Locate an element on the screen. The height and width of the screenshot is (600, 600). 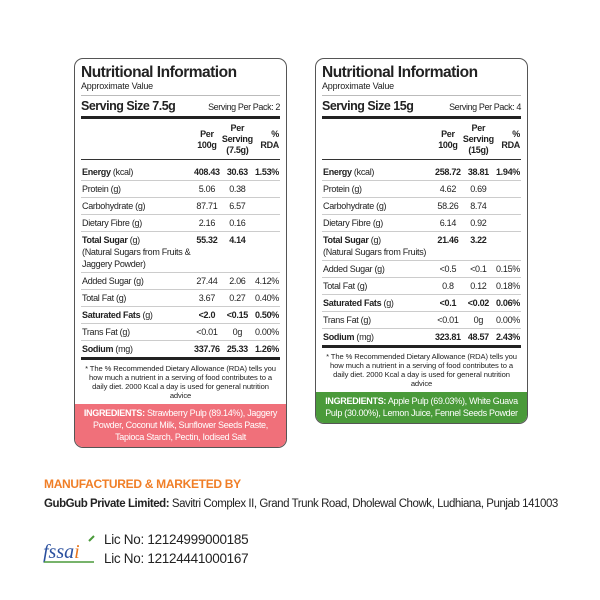
per-serving-value: 38.81 is located at coordinates (478, 170).